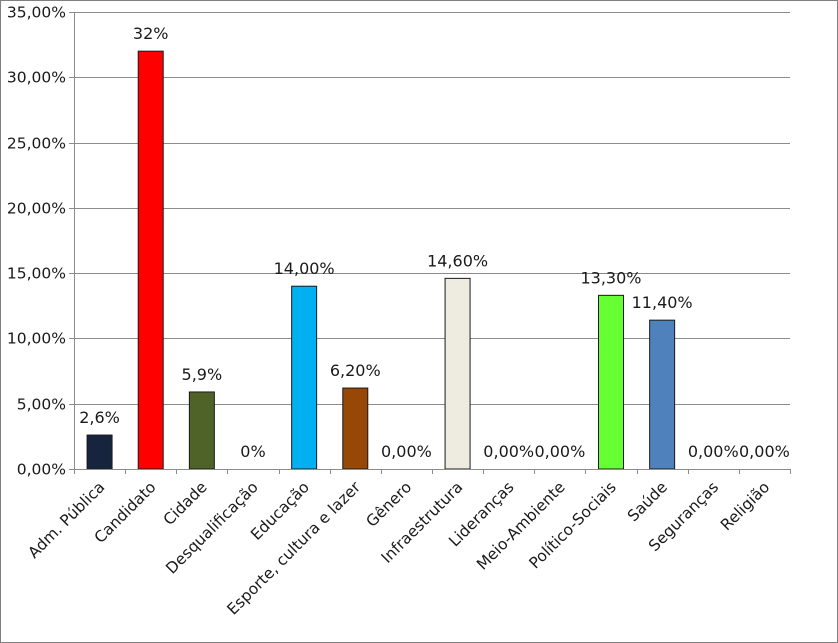  I want to click on x-tick-label: Desqualificação, so click(211, 527).